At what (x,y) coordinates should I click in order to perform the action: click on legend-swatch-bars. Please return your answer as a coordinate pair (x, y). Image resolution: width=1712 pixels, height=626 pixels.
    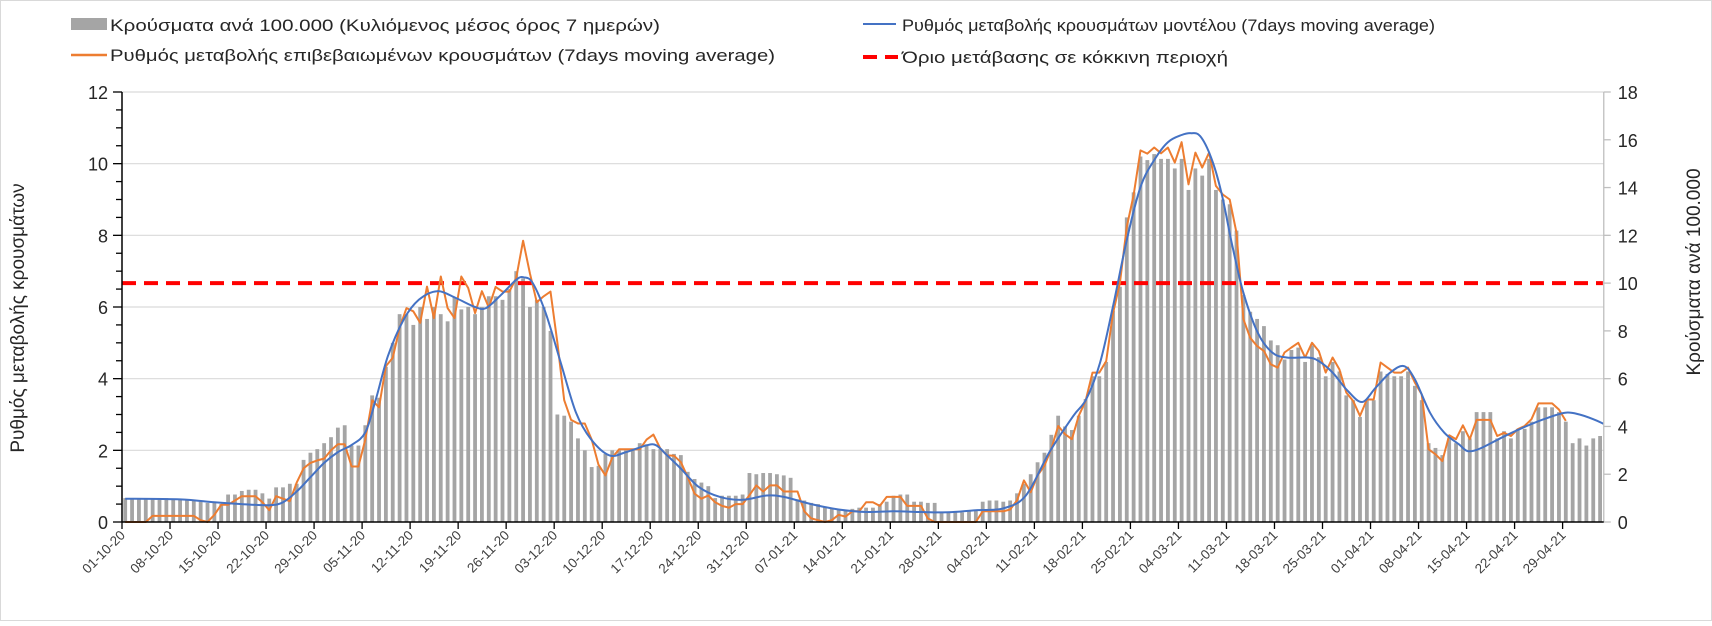
    Looking at the image, I should click on (89, 24).